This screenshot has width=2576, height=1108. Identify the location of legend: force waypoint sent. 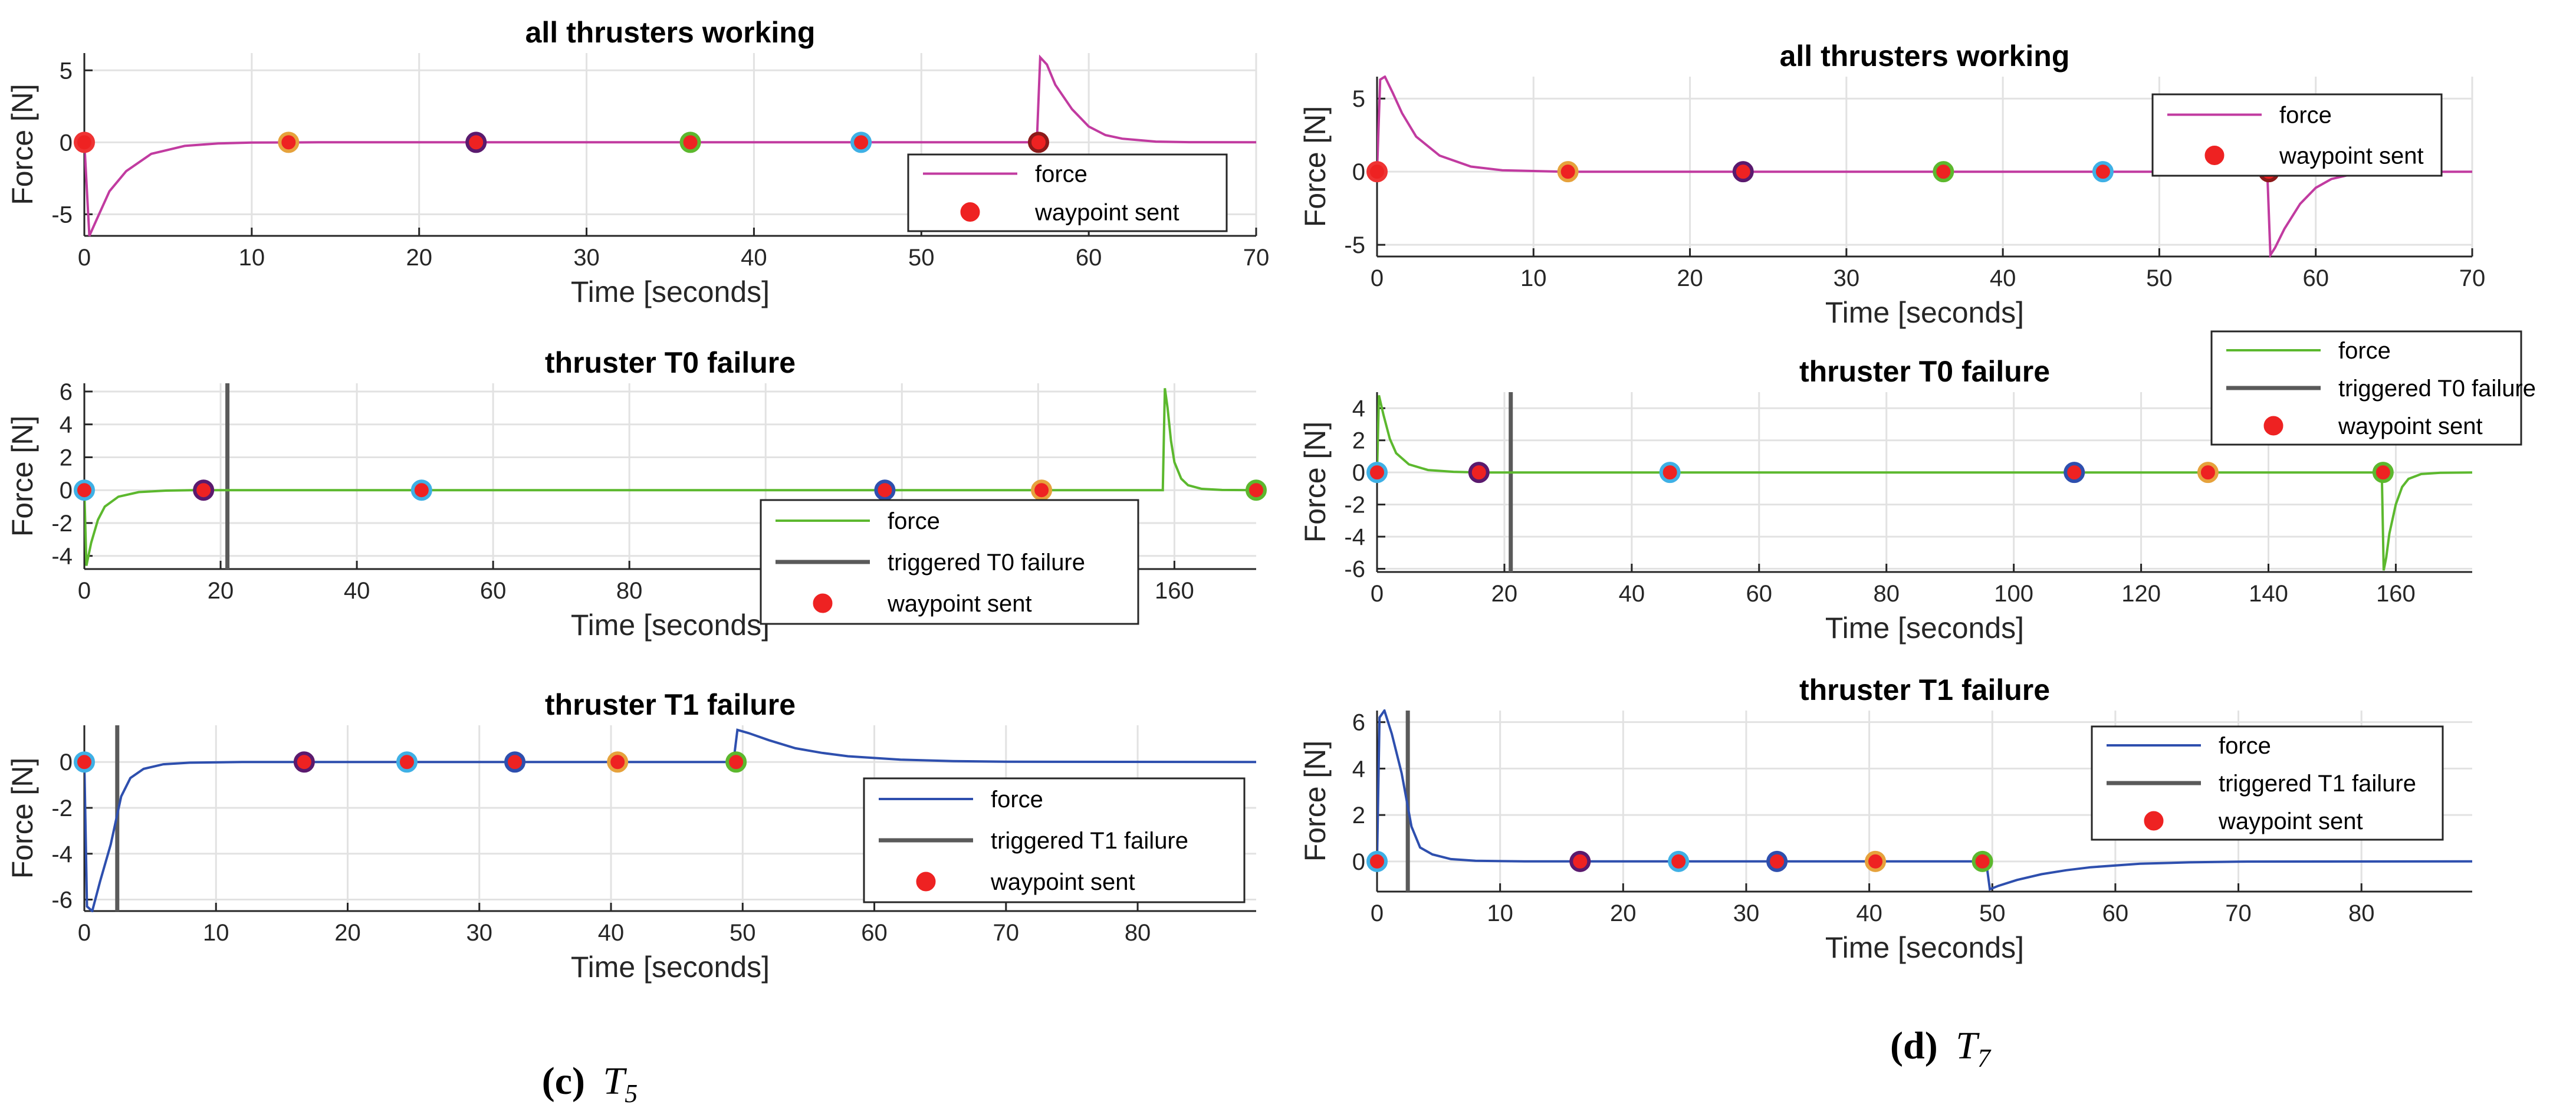
(2297, 135).